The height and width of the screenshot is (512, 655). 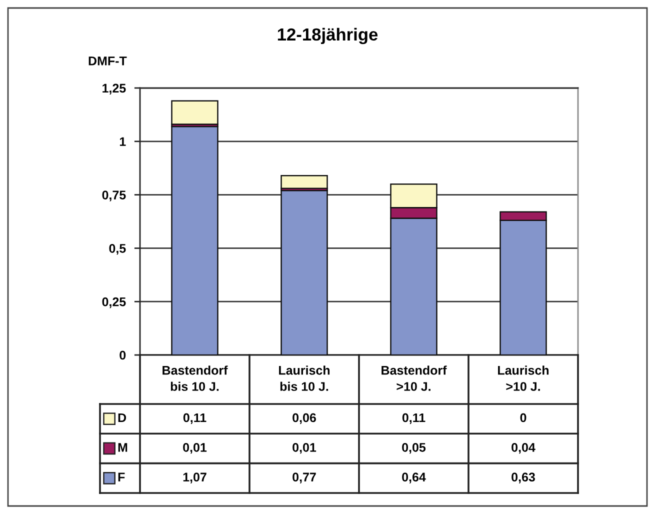 What do you see at coordinates (414, 478) in the screenshot?
I see `data-label: 0,64` at bounding box center [414, 478].